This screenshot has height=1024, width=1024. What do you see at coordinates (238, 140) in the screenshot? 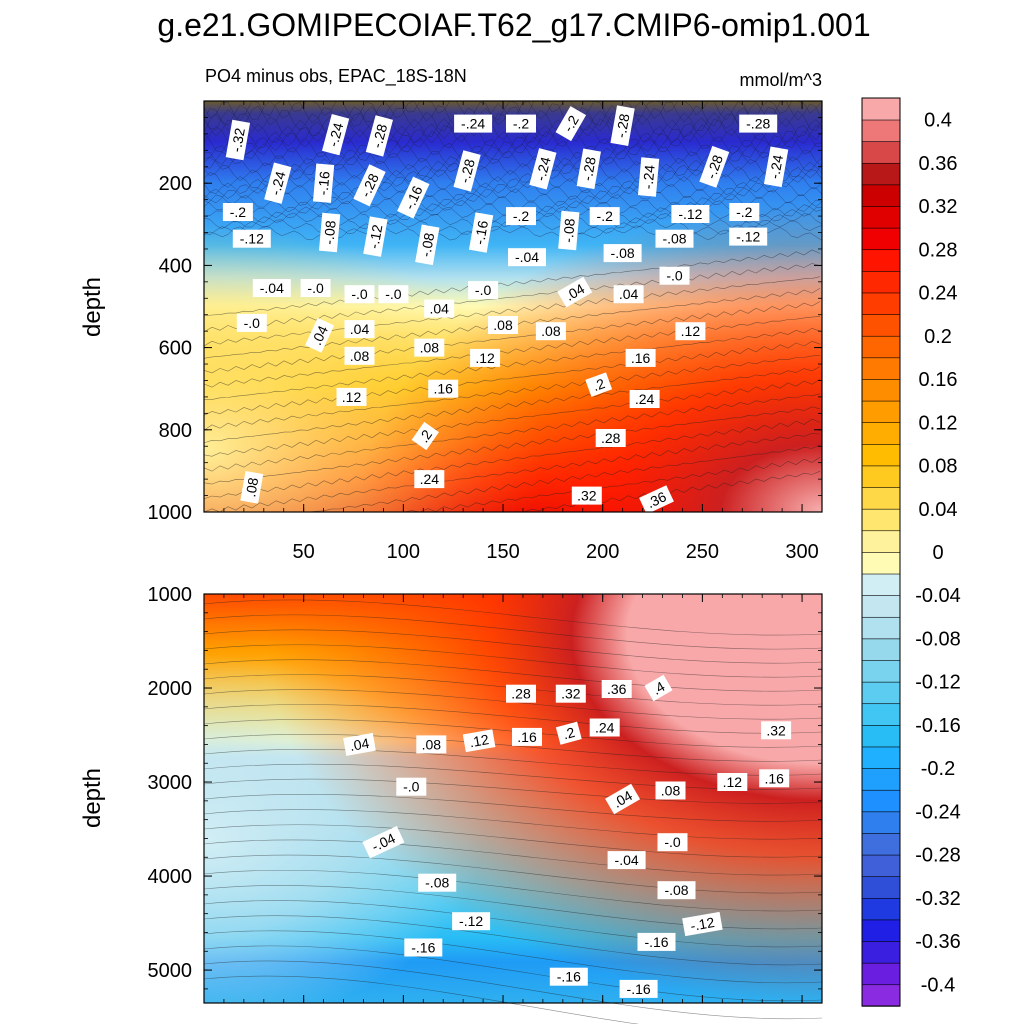
I see `contour-label: -.32` at bounding box center [238, 140].